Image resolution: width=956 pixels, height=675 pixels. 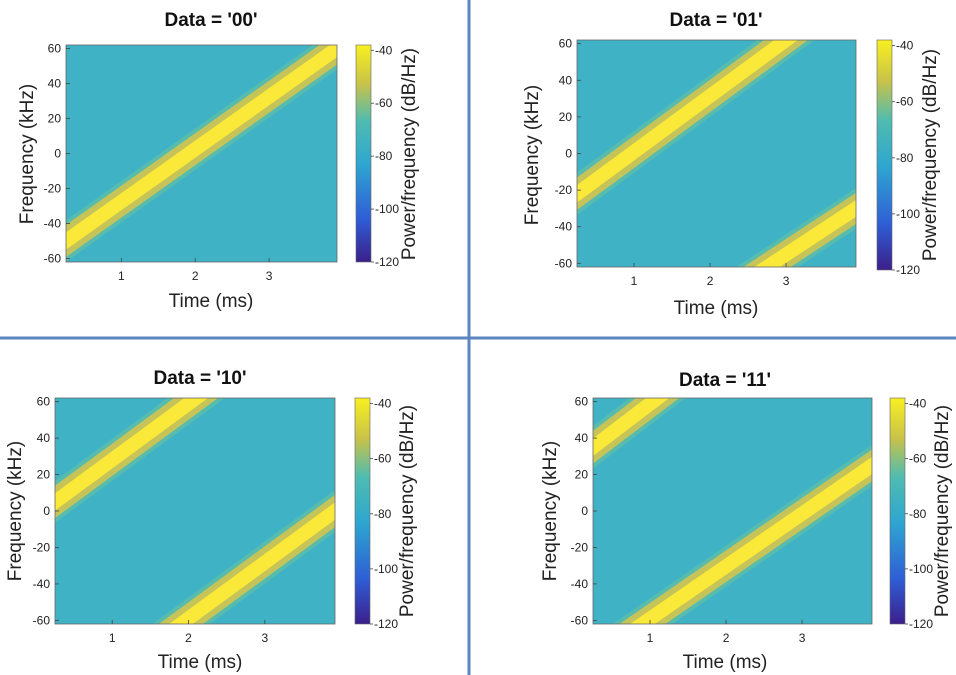 What do you see at coordinates (210, 20) in the screenshot?
I see `panel-title: Data = '00'` at bounding box center [210, 20].